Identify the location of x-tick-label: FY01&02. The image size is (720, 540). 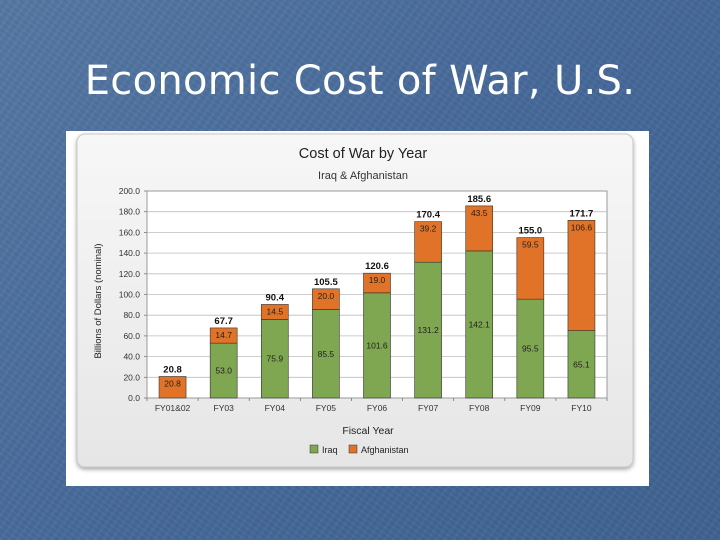
(173, 408).